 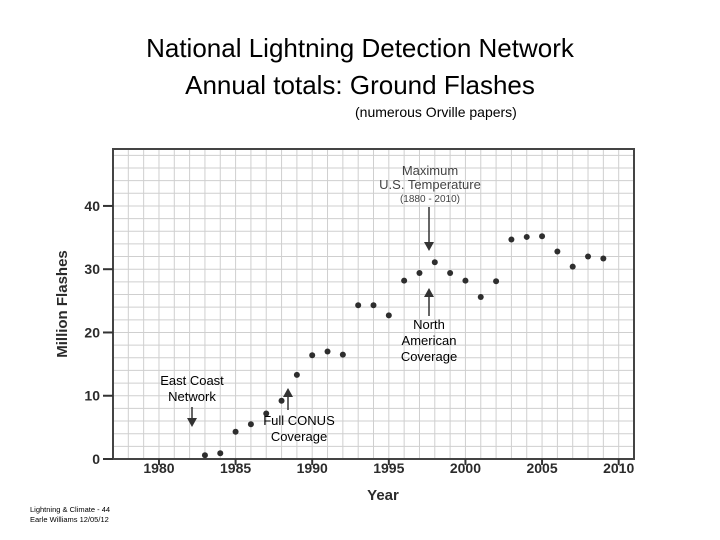 I want to click on x-tick-label: 2000, so click(x=465, y=468).